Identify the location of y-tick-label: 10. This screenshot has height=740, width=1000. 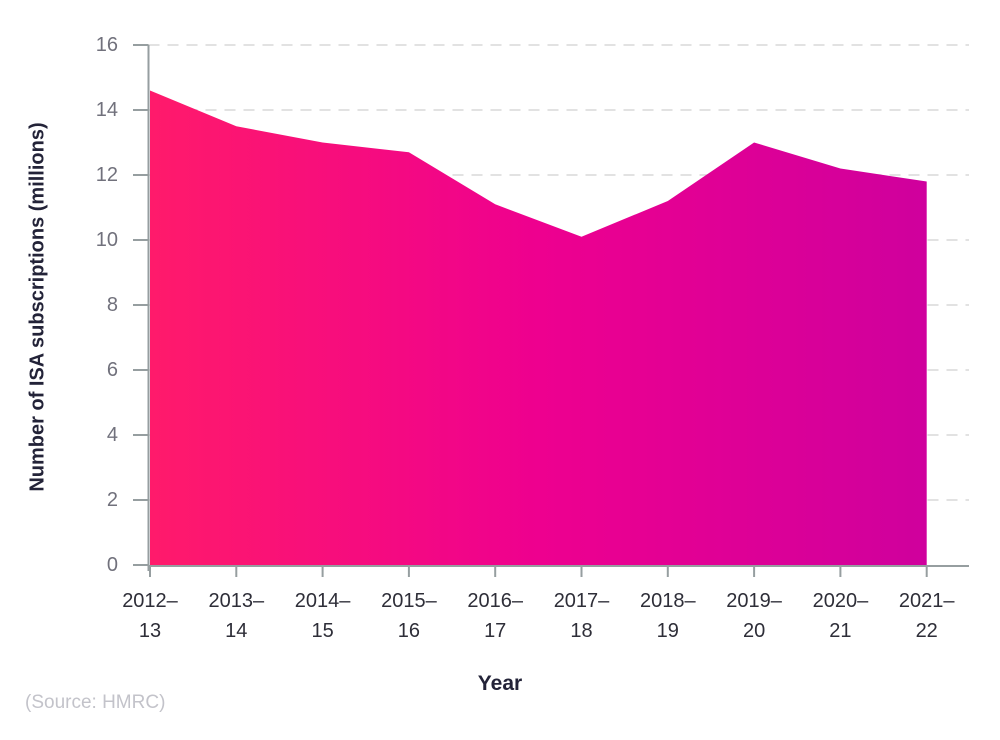
(106, 240).